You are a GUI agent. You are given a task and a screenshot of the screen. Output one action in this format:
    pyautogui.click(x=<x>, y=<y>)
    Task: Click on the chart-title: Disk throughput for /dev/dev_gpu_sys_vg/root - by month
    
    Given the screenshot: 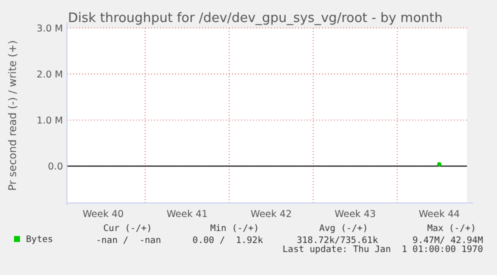 What is the action you would take?
    pyautogui.click(x=255, y=18)
    